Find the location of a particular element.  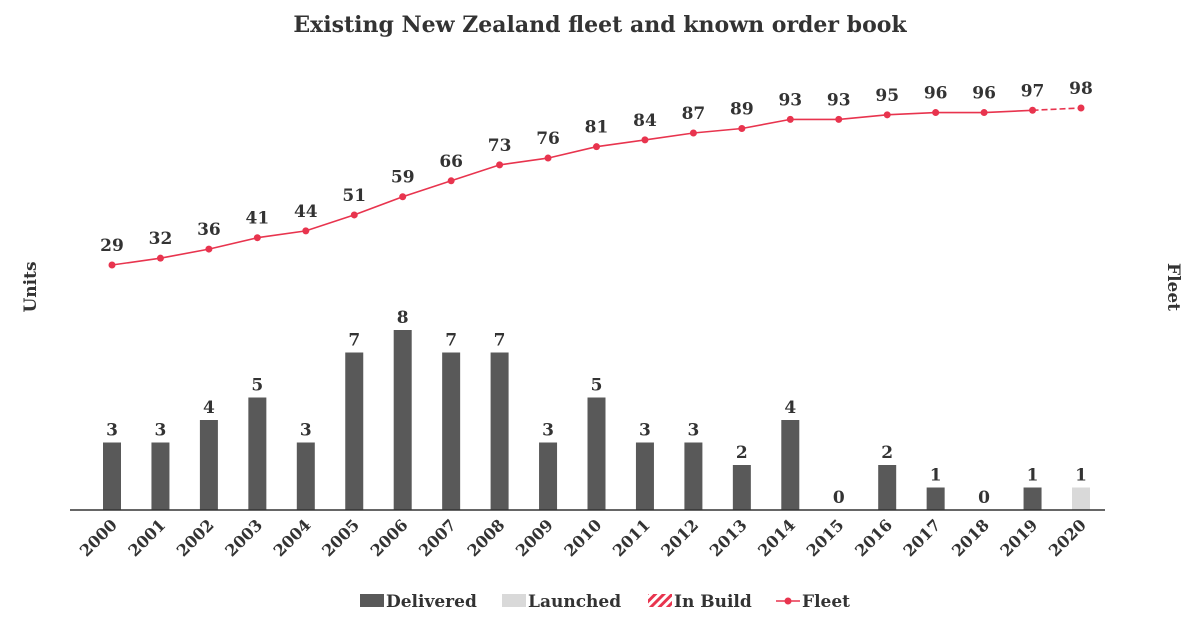

fleet-value-label: 51 is located at coordinates (354, 196).